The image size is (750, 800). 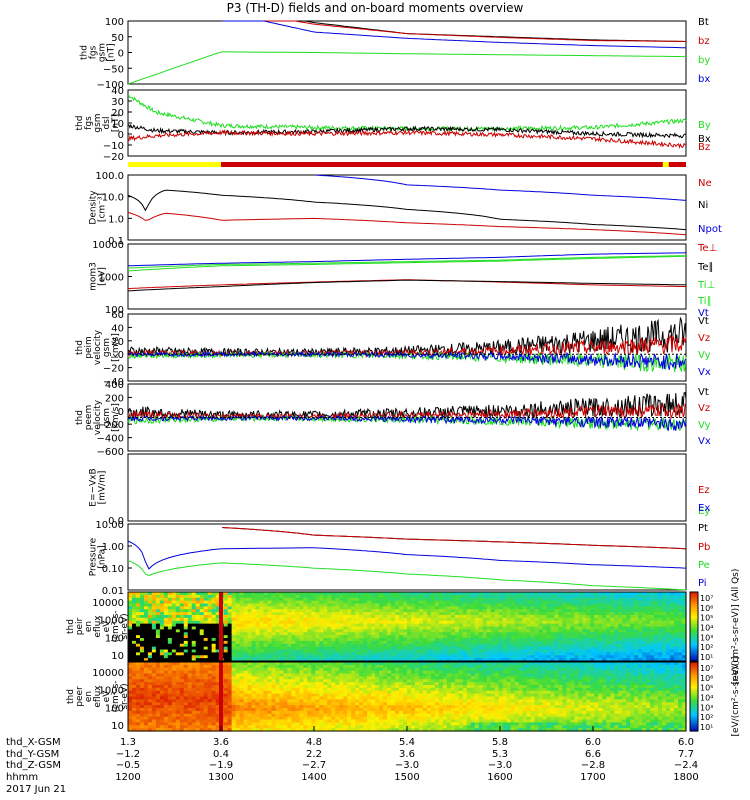 What do you see at coordinates (89, 123) in the screenshot?
I see `y-axis-label: fgs` at bounding box center [89, 123].